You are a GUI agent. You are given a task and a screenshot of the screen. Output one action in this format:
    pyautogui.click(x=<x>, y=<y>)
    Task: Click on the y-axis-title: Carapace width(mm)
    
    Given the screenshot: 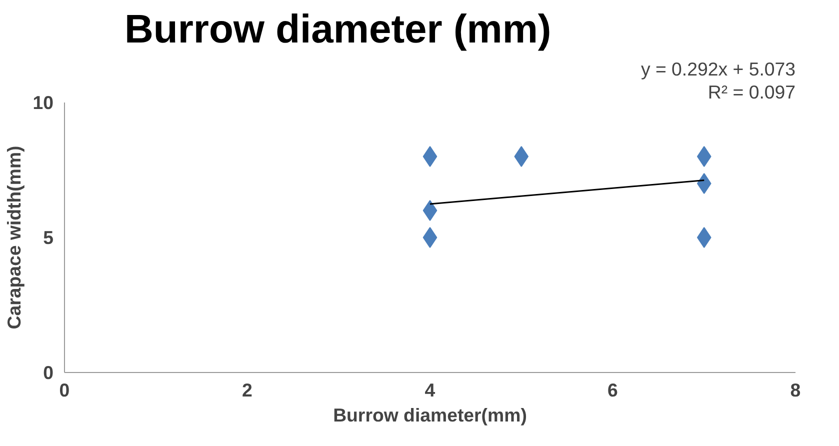 What is the action you would take?
    pyautogui.click(x=14, y=238)
    